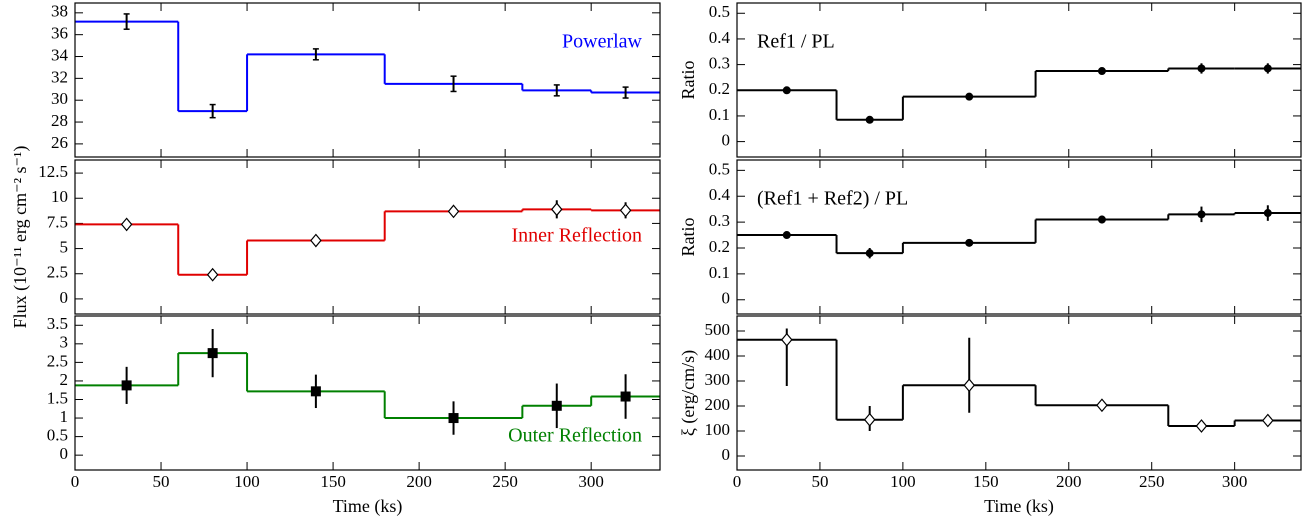  I want to click on y-tick-label: 26, so click(59, 142).